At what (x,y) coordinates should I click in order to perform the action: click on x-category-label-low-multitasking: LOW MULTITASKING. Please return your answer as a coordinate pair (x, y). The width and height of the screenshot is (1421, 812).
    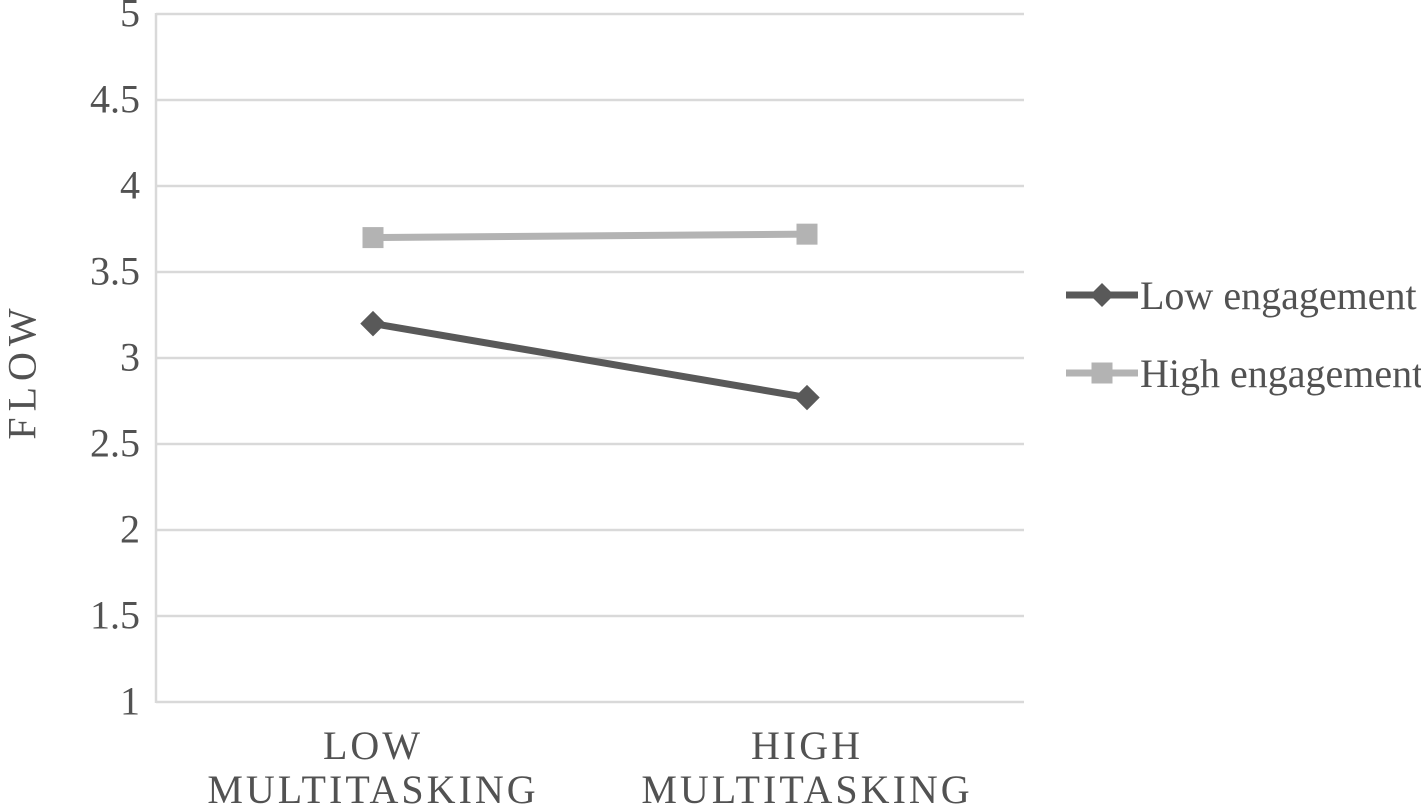
    Looking at the image, I should click on (372, 768).